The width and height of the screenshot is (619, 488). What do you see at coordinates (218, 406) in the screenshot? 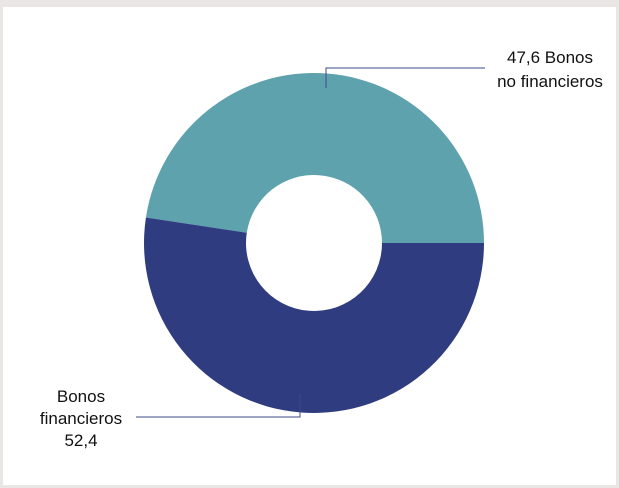
I see `leader-line-financial` at bounding box center [218, 406].